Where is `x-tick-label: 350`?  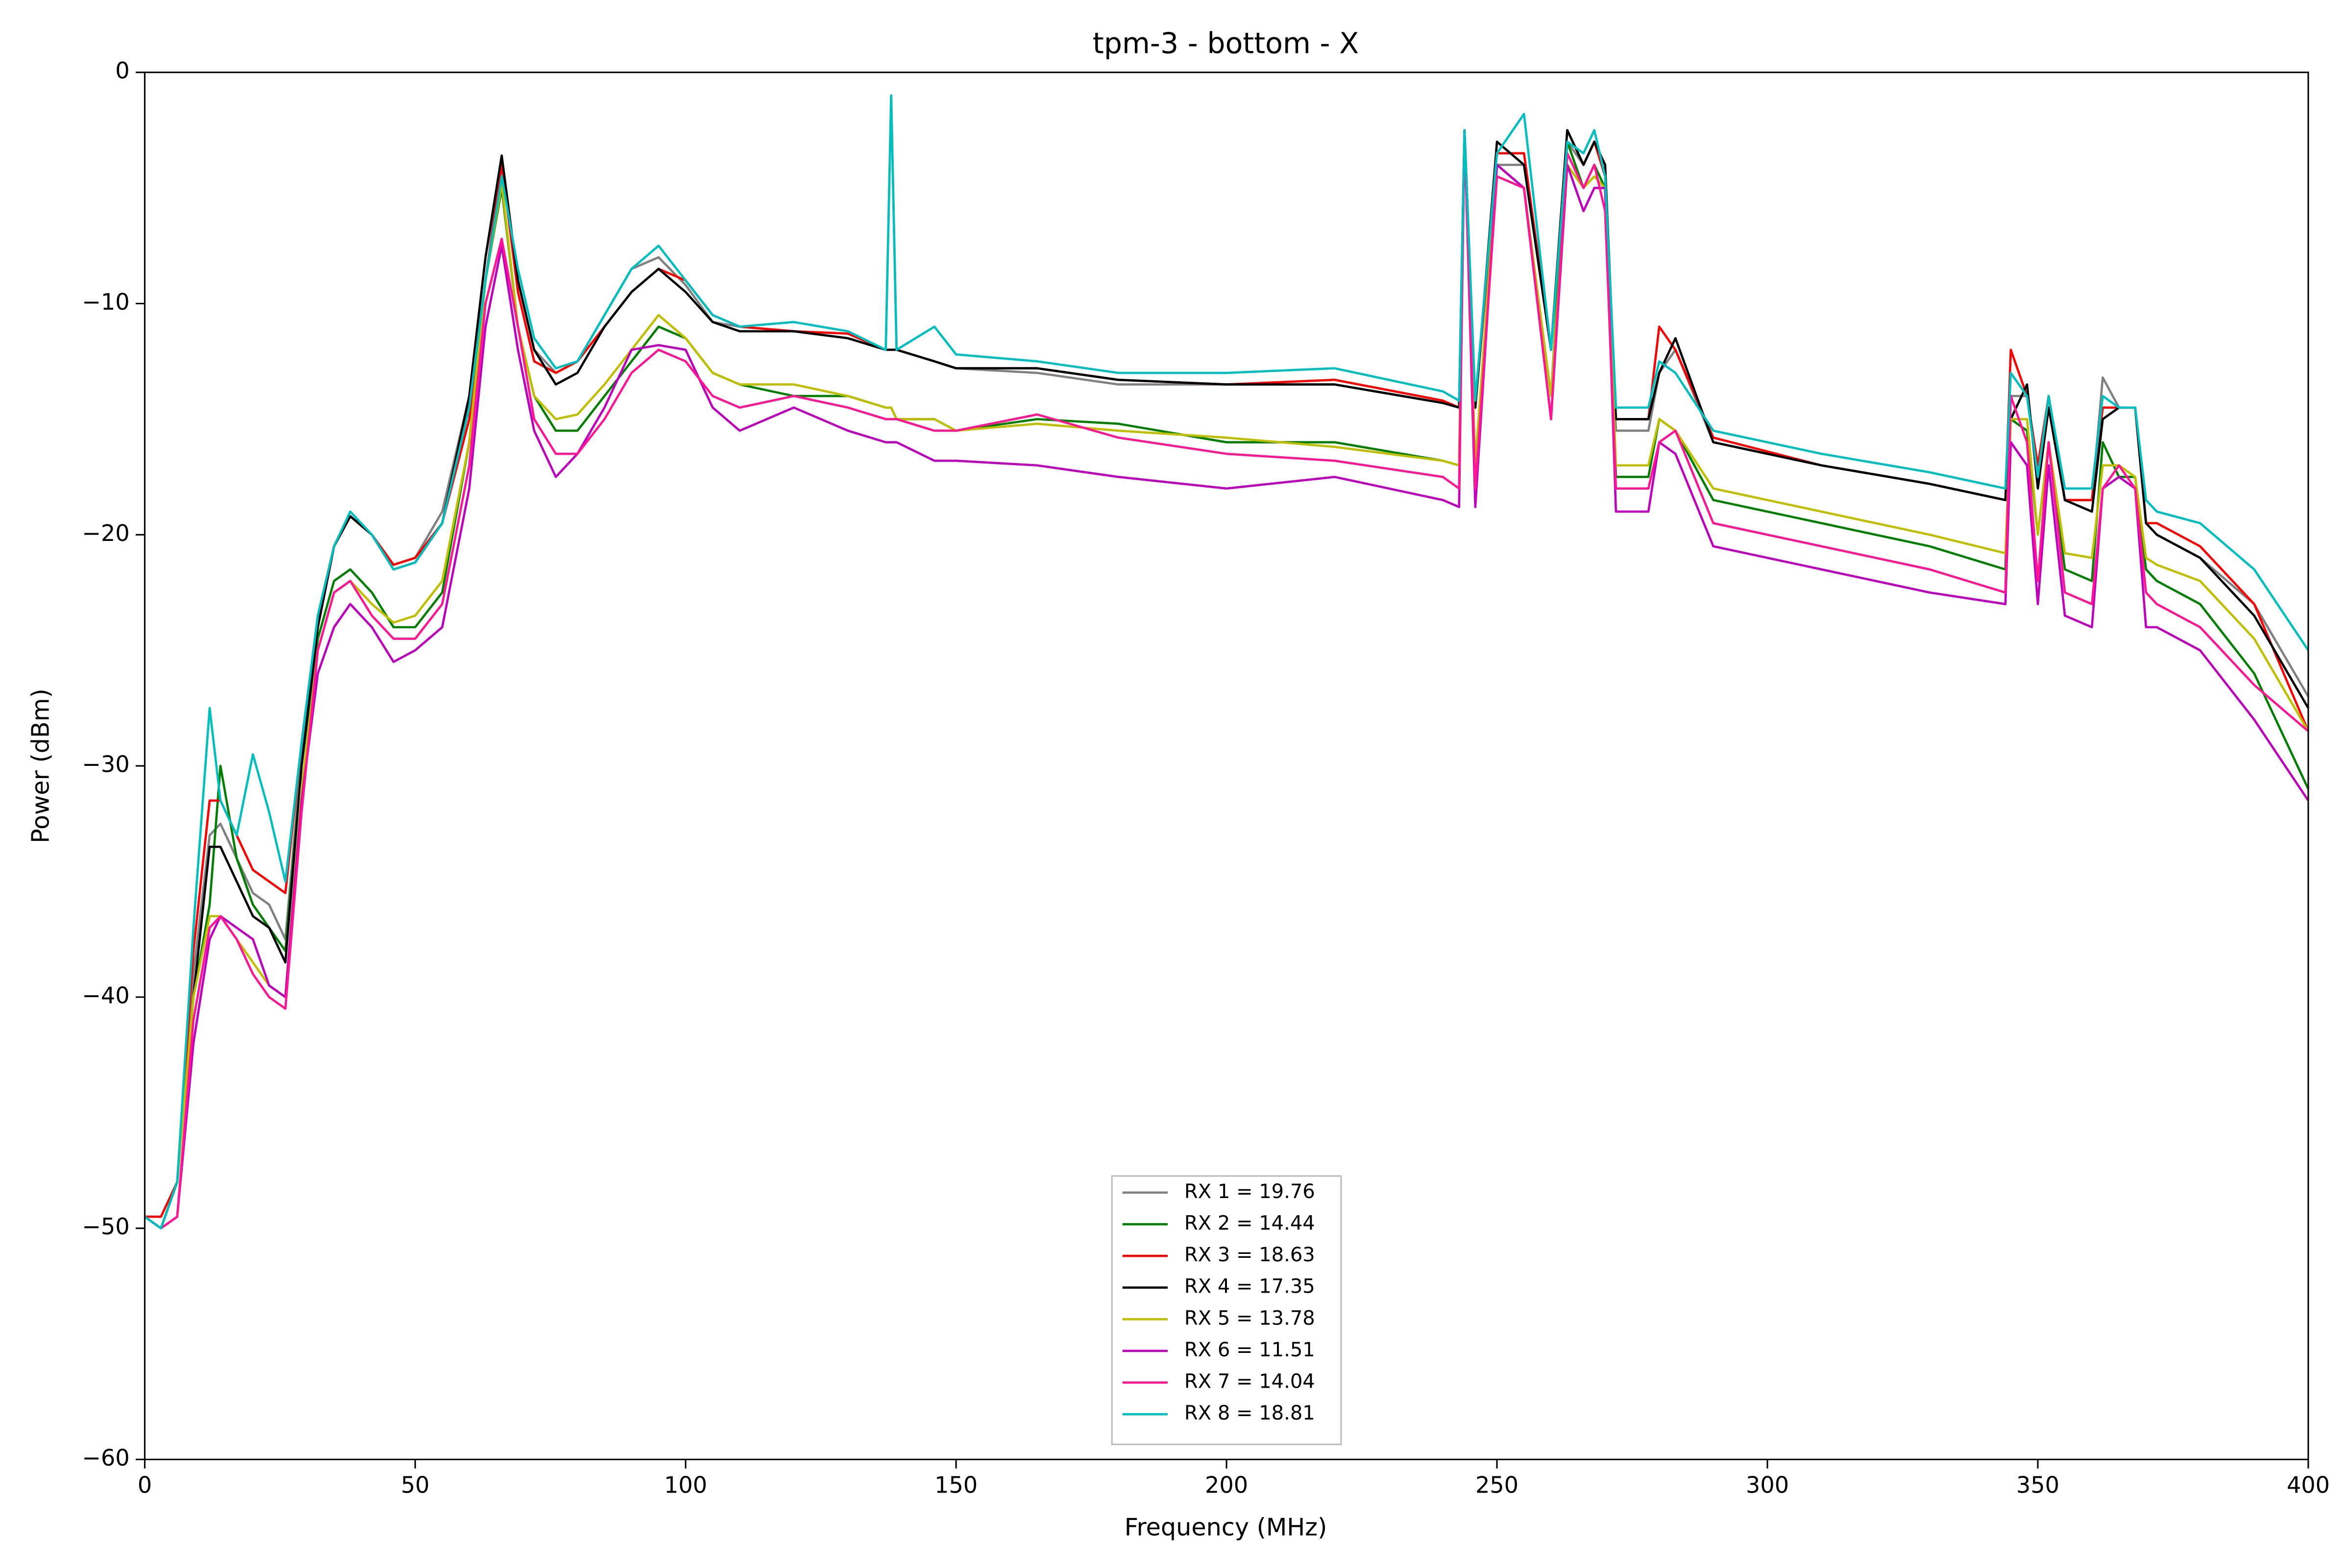
x-tick-label: 350 is located at coordinates (2037, 1484).